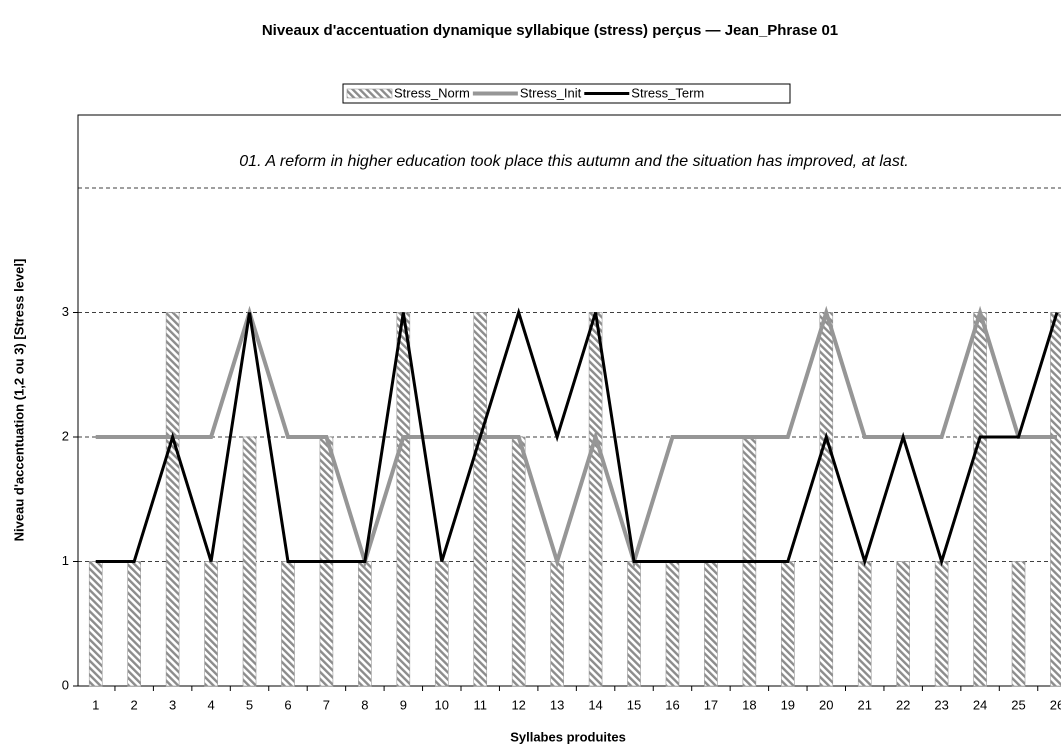 This screenshot has height=749, width=1061. Describe the element at coordinates (667, 92) in the screenshot. I see `legend-label: Stress_Term` at that location.